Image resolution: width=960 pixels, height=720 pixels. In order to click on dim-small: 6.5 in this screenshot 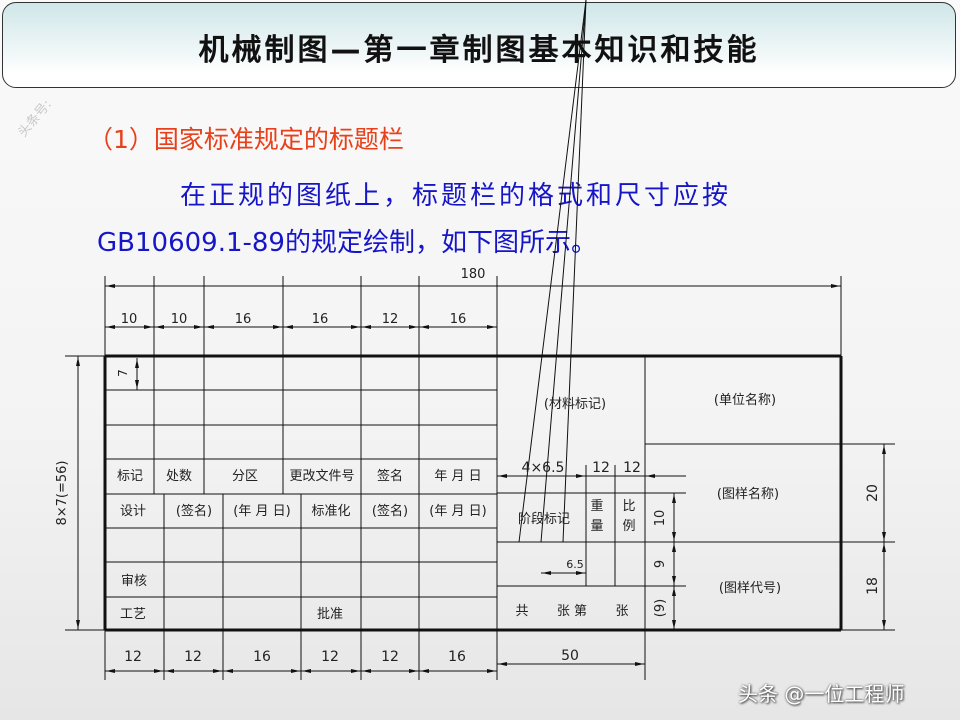, I will do `click(575, 564)`.